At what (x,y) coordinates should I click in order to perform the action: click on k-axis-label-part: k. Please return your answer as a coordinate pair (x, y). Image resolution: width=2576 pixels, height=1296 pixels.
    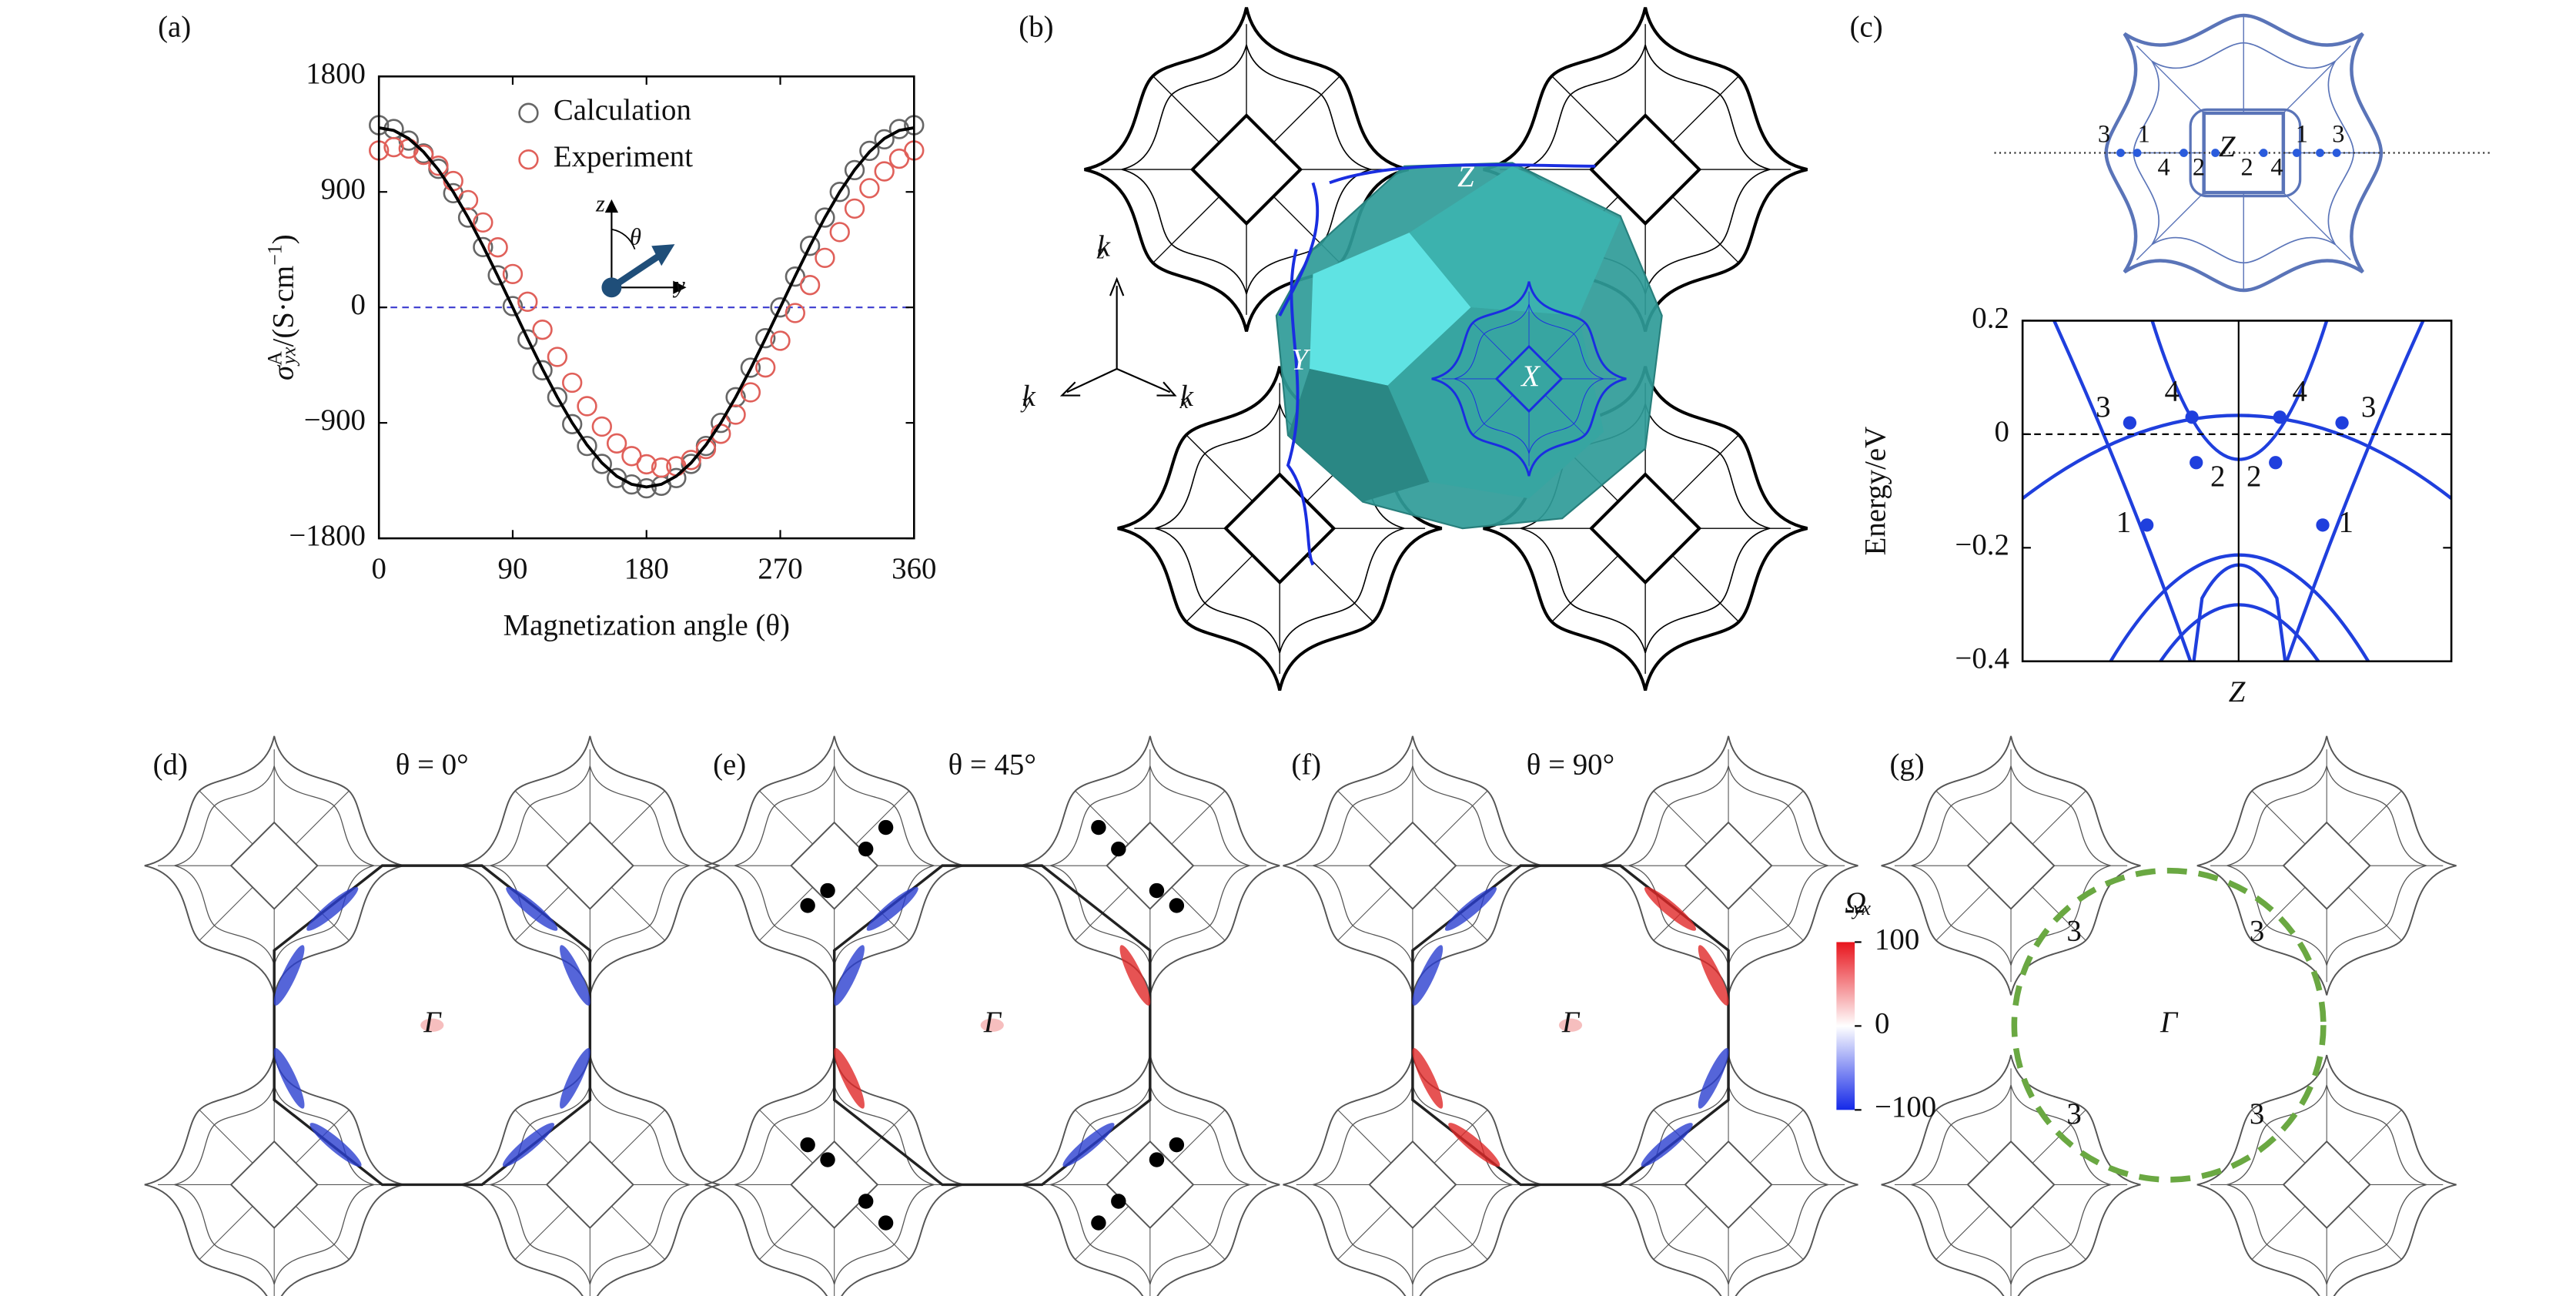
    Looking at the image, I should click on (1104, 246).